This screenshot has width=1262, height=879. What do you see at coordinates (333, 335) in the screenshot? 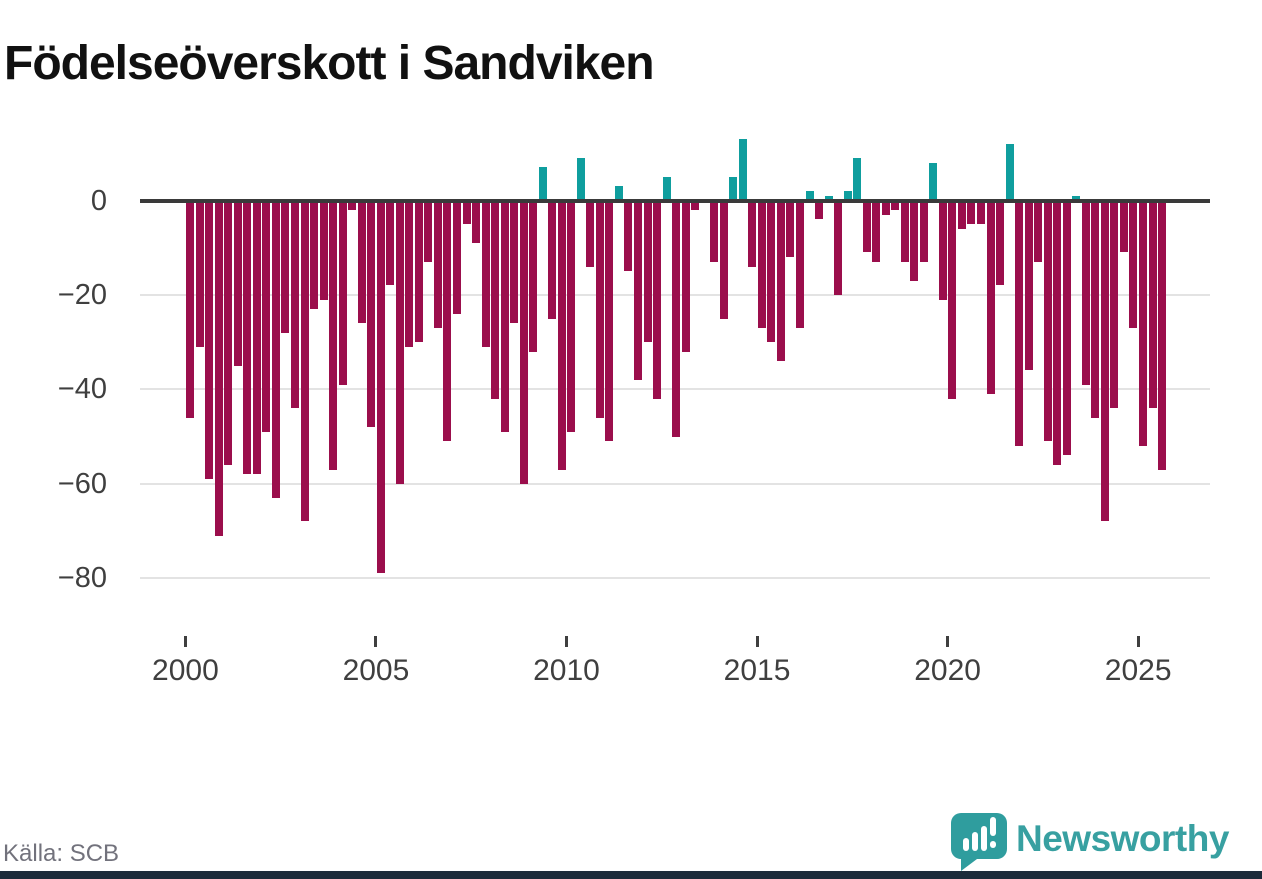
I see `bar-2003-q4` at bounding box center [333, 335].